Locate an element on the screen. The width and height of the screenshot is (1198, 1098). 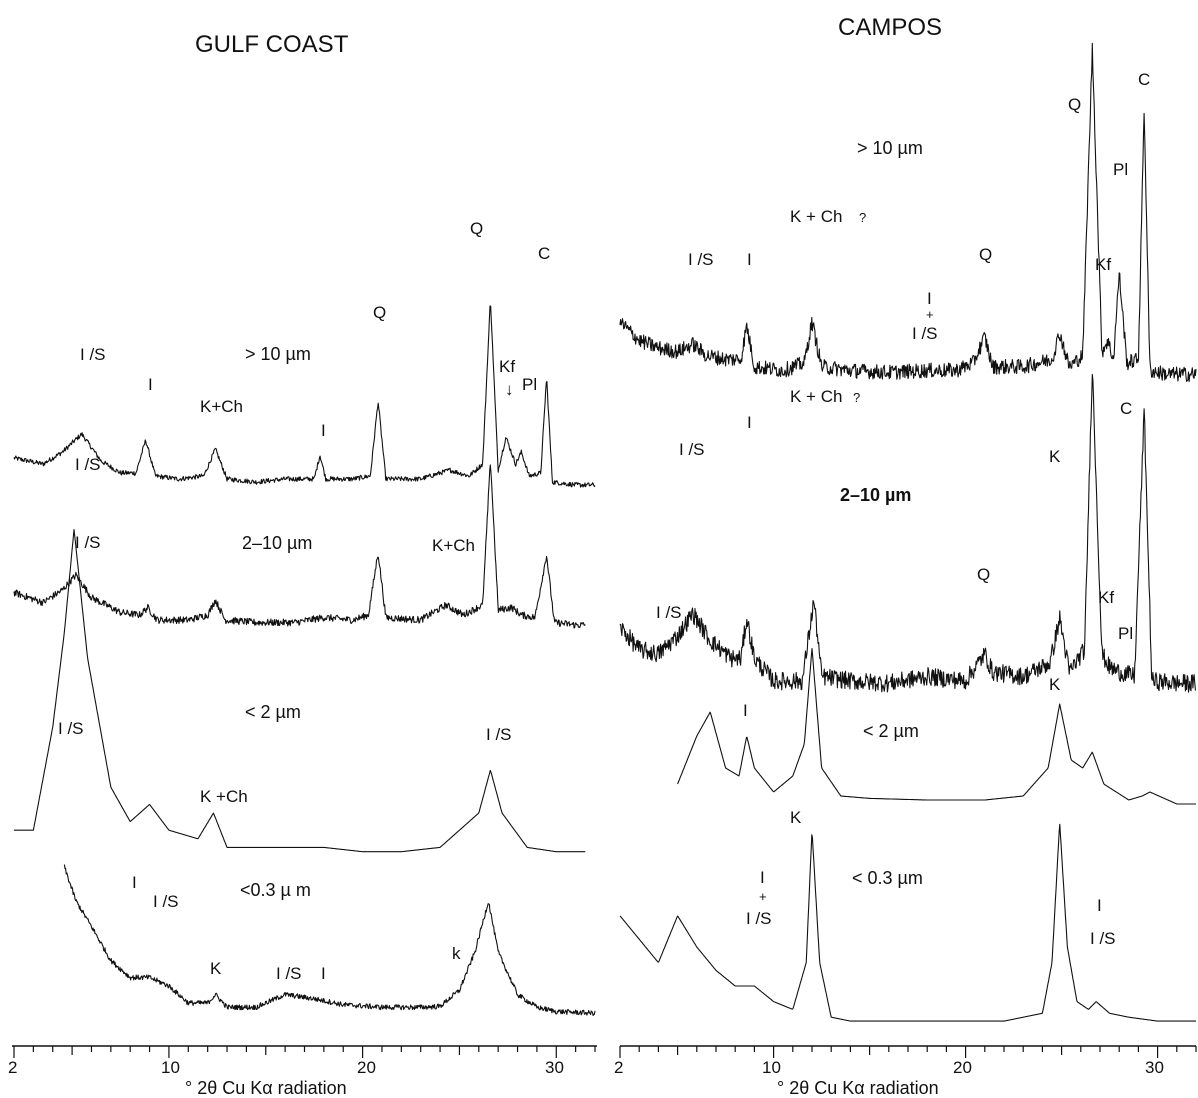
campos-peak-kf-2: Kf is located at coordinates (1106, 597).